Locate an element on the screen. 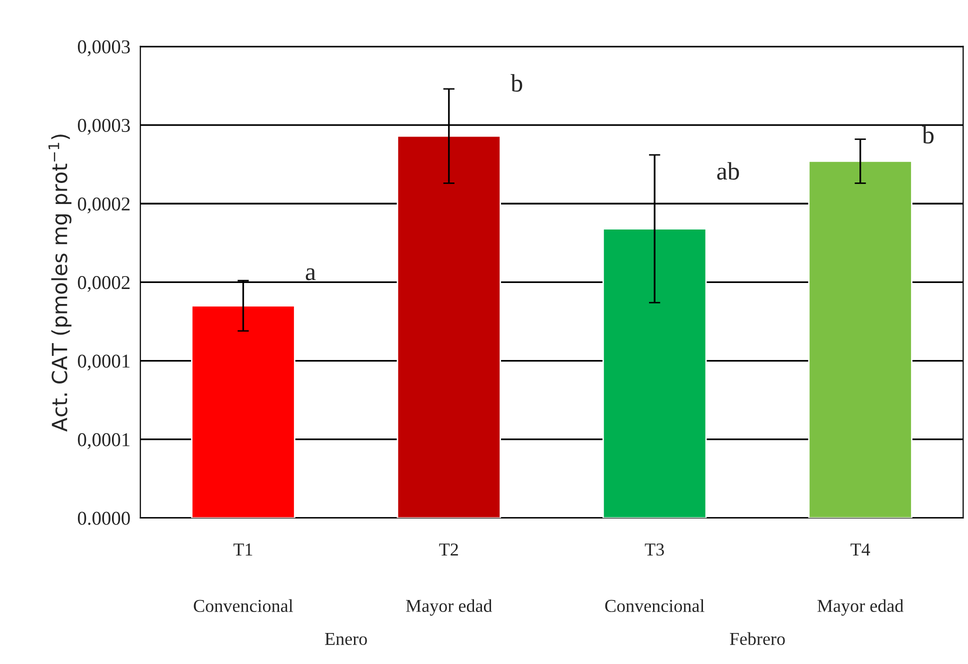 Image resolution: width=968 pixels, height=664 pixels. x-tick-label: T4 is located at coordinates (860, 550).